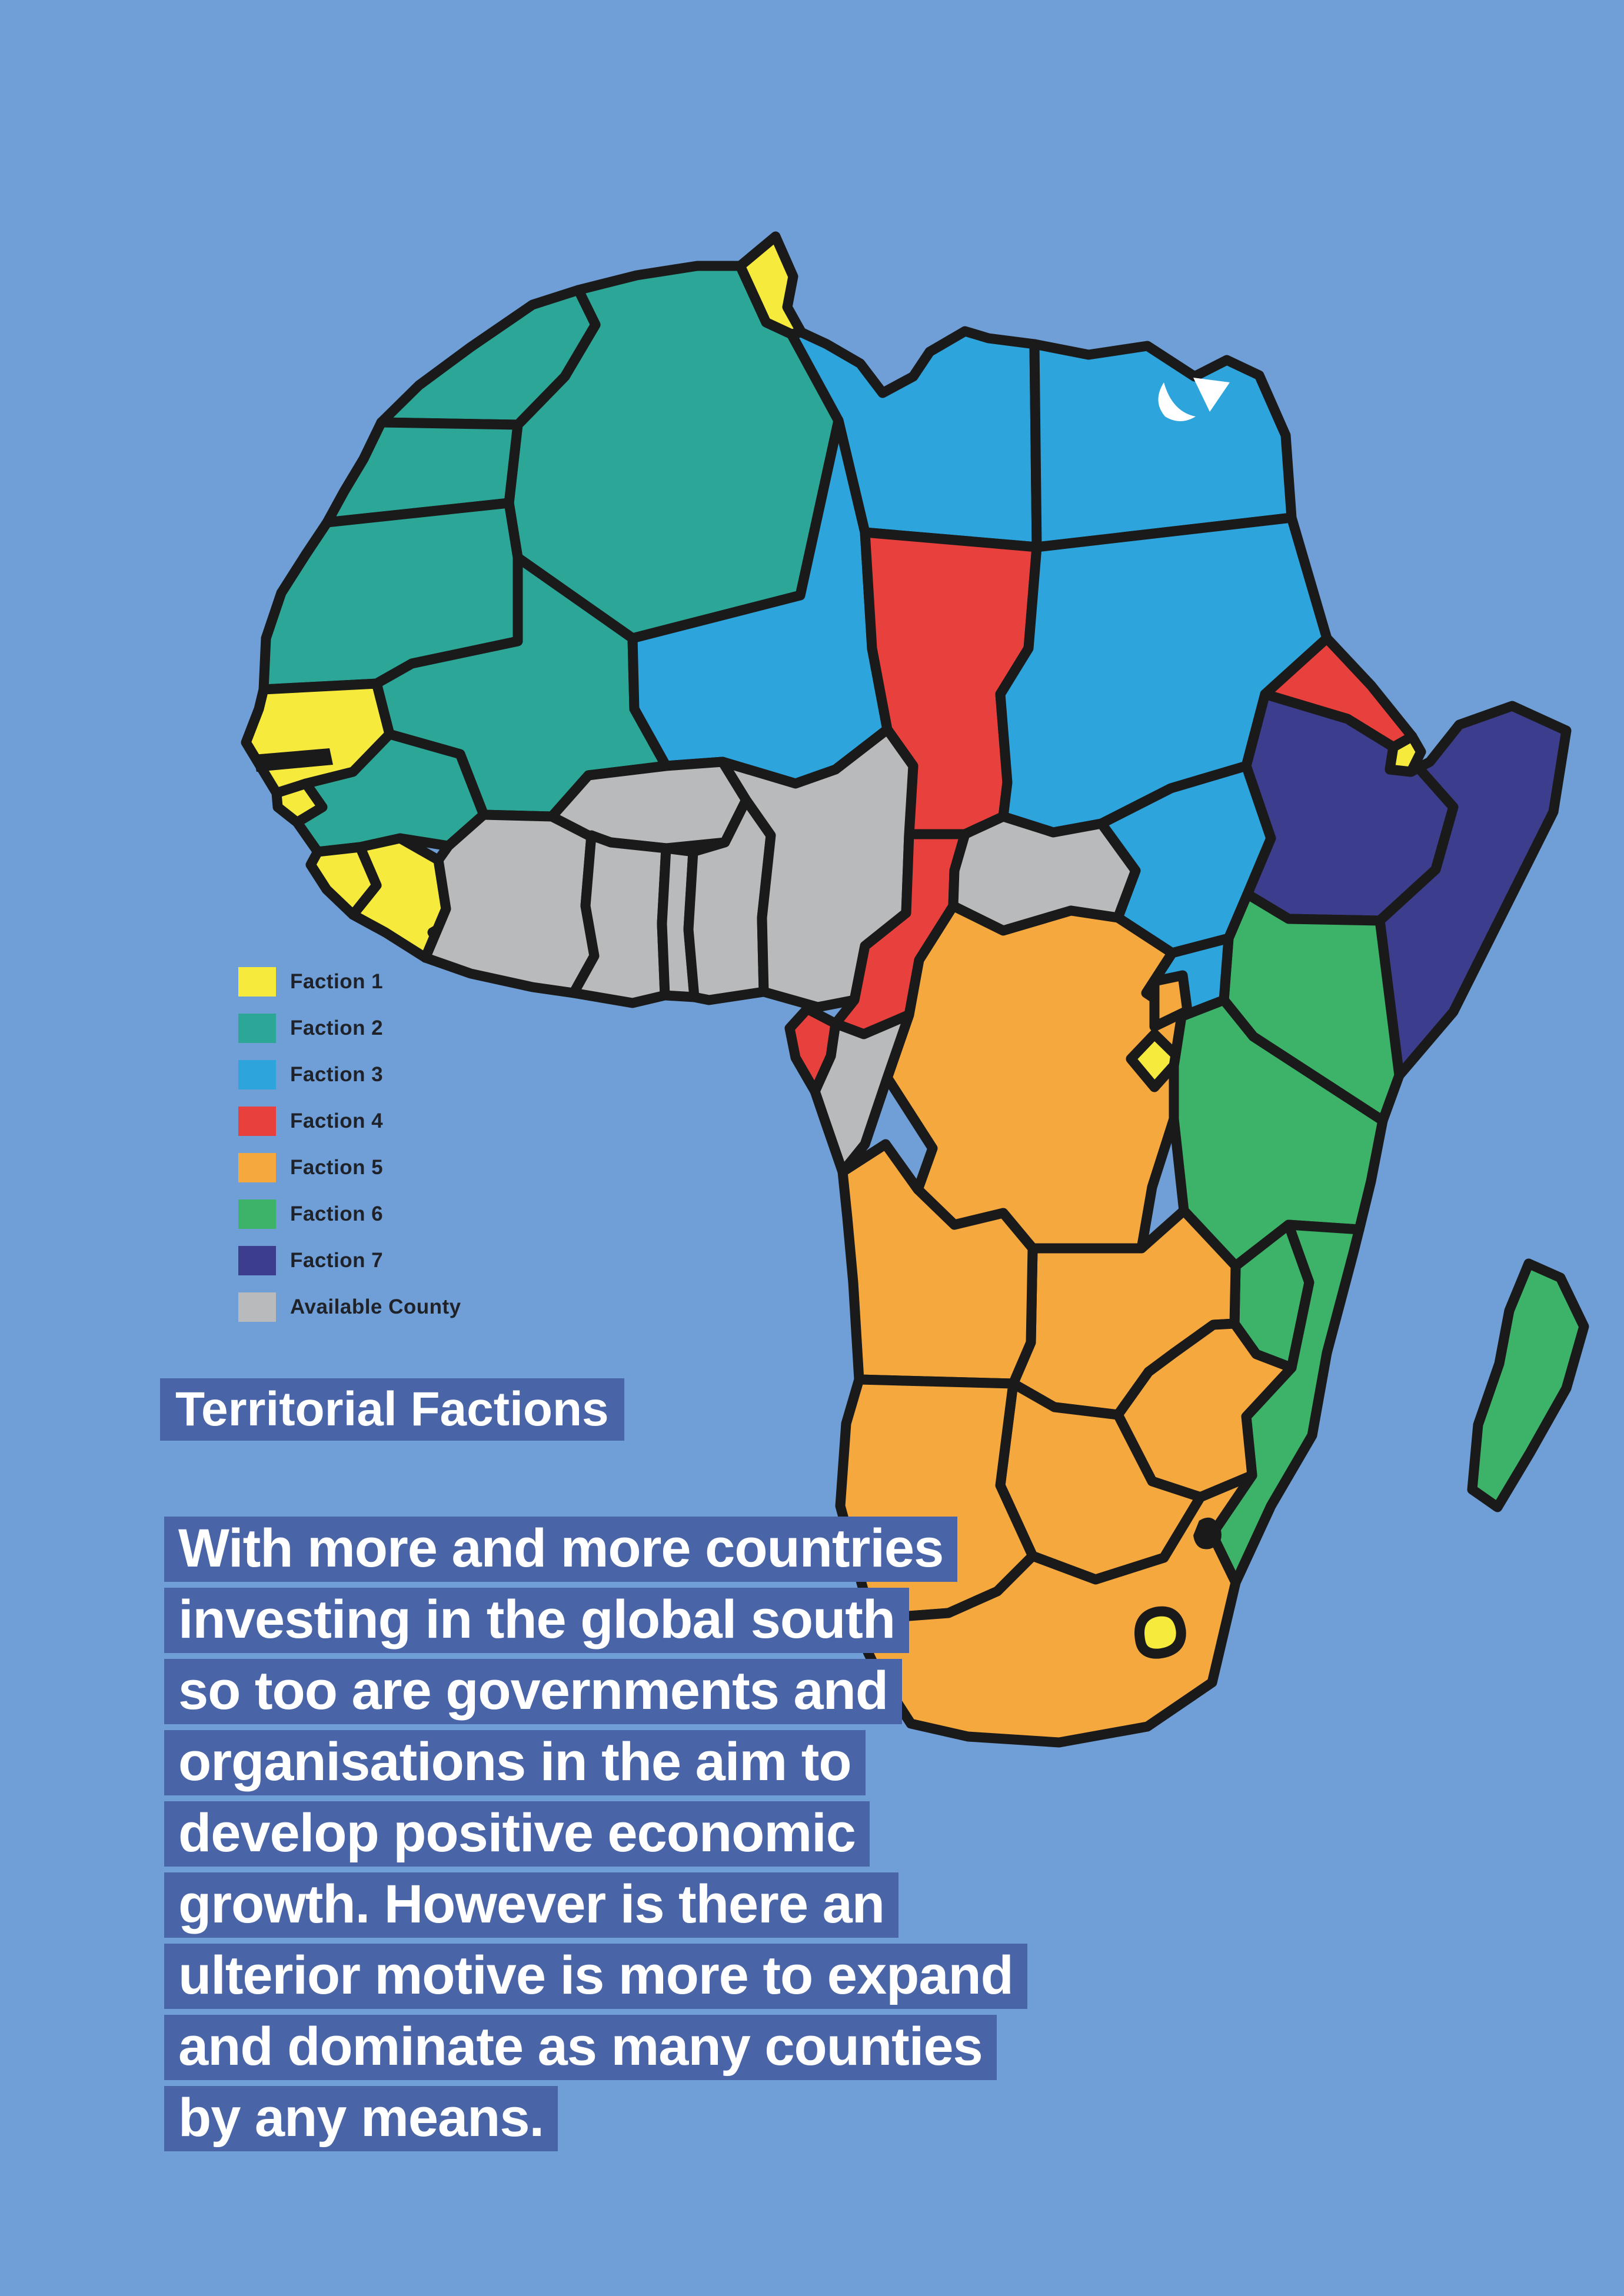 This screenshot has width=1624, height=2296. Describe the element at coordinates (595, 1762) in the screenshot. I see `story-line: organisations in the aim to` at that location.